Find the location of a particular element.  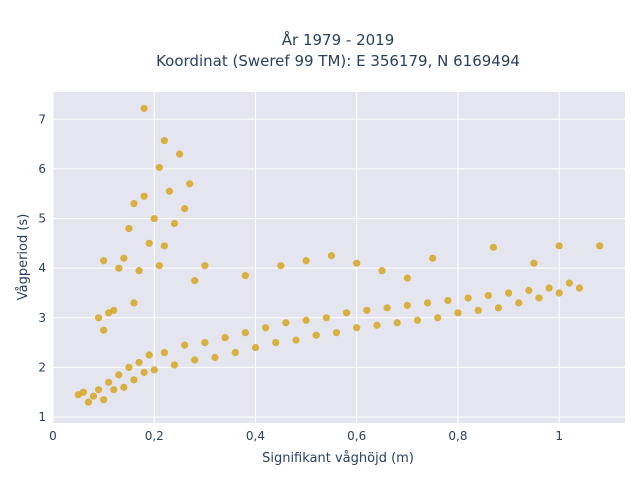

chart-title-line1: År 1979 - 2019 is located at coordinates (338, 39).